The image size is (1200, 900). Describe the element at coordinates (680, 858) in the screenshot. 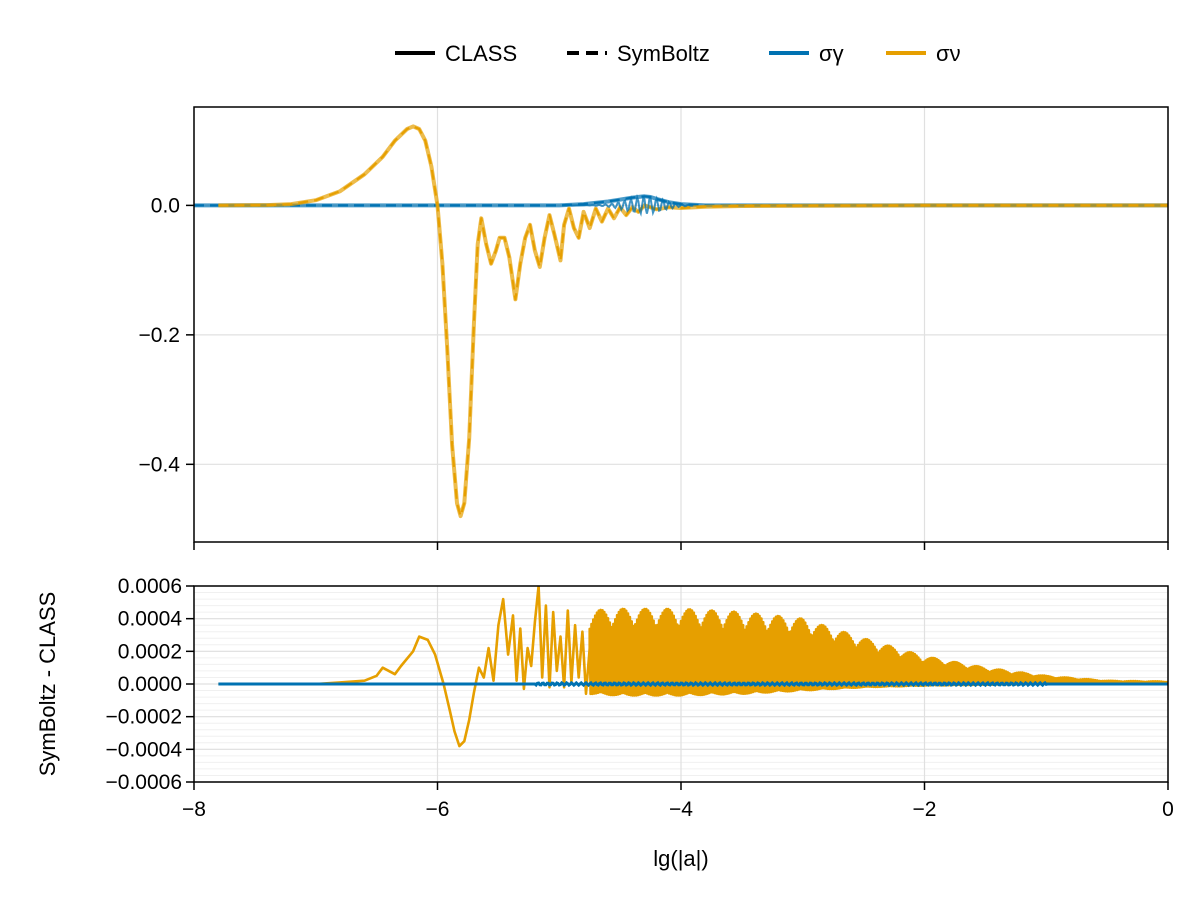

I see `x-axis-label: lg(|a|)` at that location.